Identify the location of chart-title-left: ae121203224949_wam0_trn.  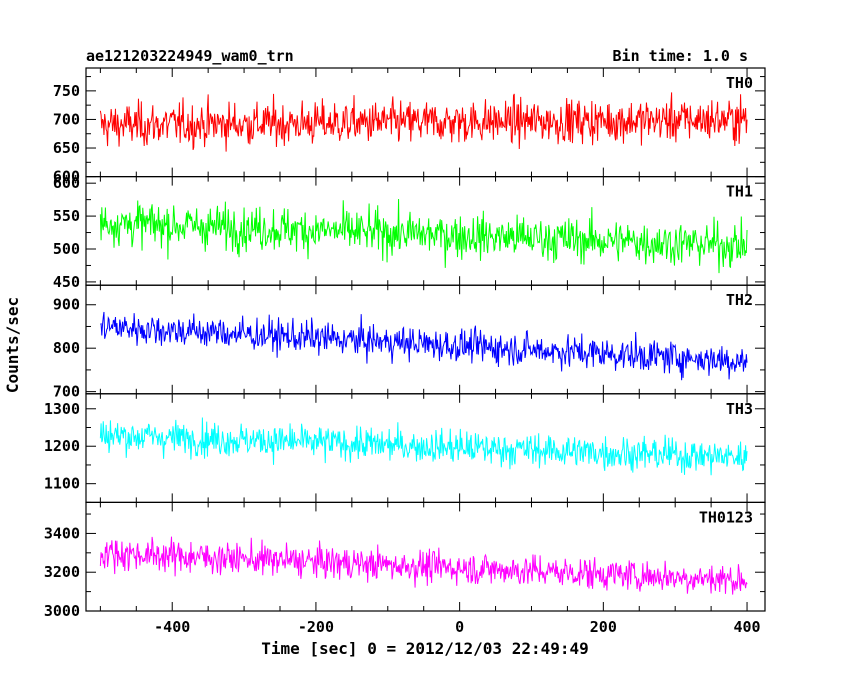
(190, 56).